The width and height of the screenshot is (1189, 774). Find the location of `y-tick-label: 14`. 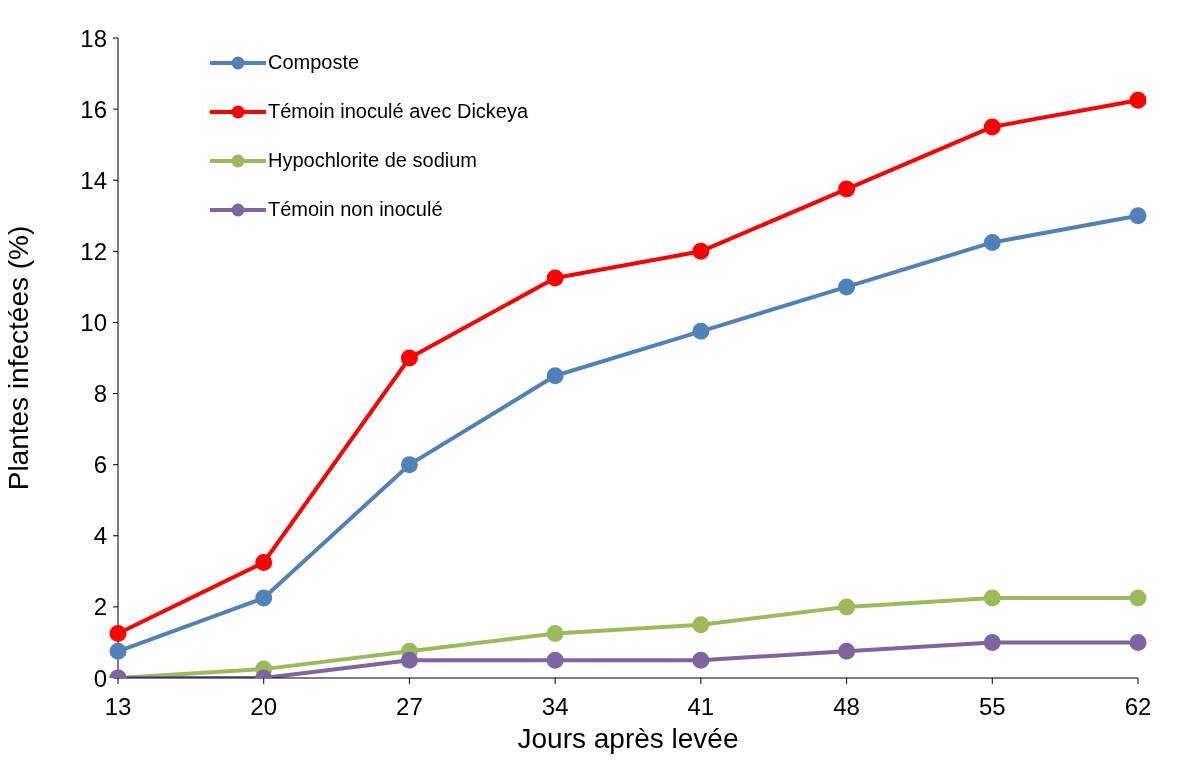

y-tick-label: 14 is located at coordinates (93, 180).